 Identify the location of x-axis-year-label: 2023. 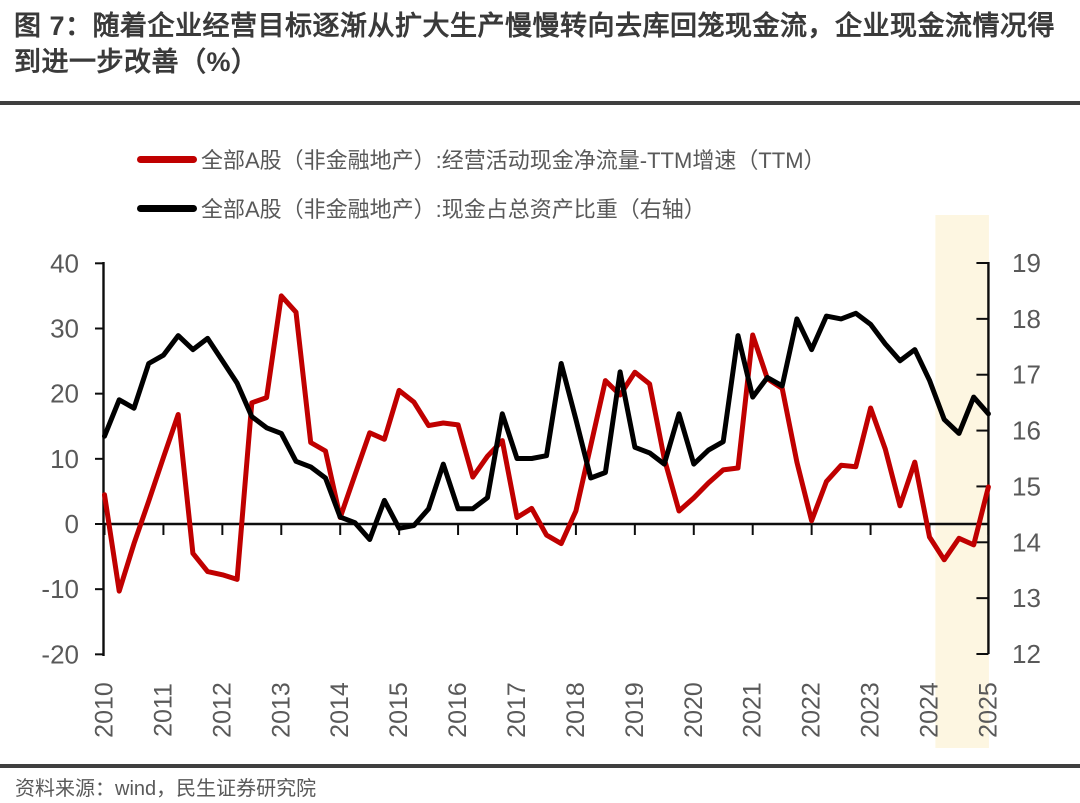
(871, 710).